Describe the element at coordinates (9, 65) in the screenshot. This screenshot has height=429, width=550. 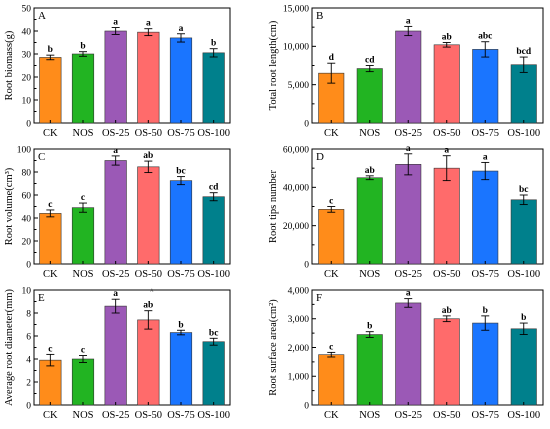
I see `y-axis-label: Root biomass(g)` at that location.